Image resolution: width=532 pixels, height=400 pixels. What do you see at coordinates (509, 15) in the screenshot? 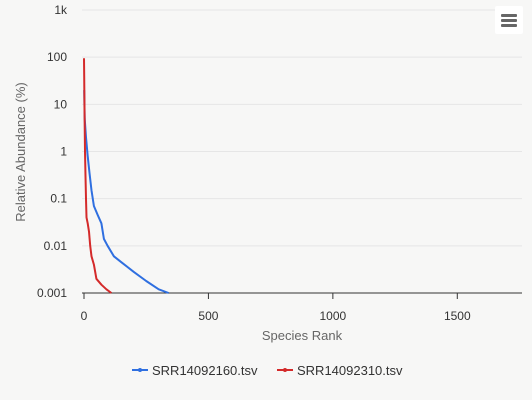
I see `hamburger-icon` at bounding box center [509, 15].